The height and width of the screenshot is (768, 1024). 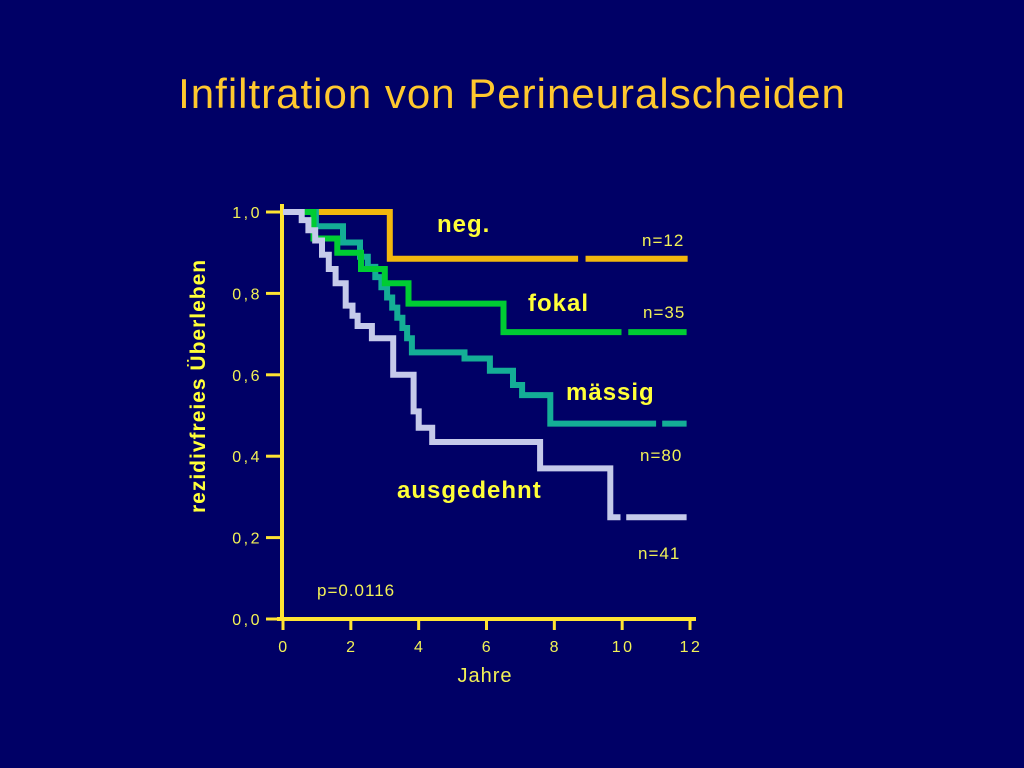 What do you see at coordinates (664, 312) in the screenshot?
I see `n-count-fokal: n=35` at bounding box center [664, 312].